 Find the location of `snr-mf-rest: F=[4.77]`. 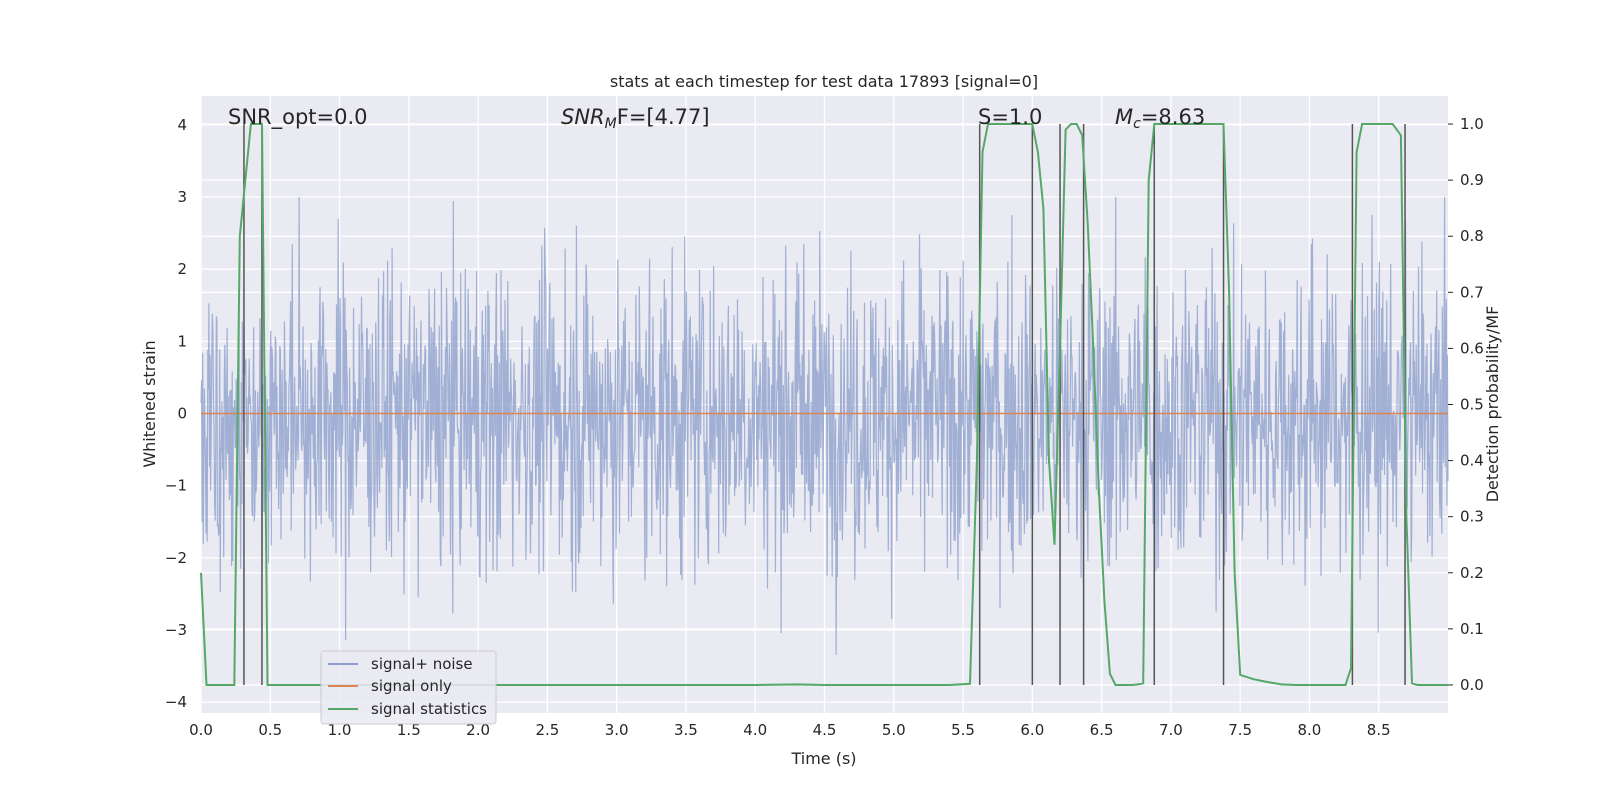

snr-mf-rest: F=[4.77] is located at coordinates (663, 117).